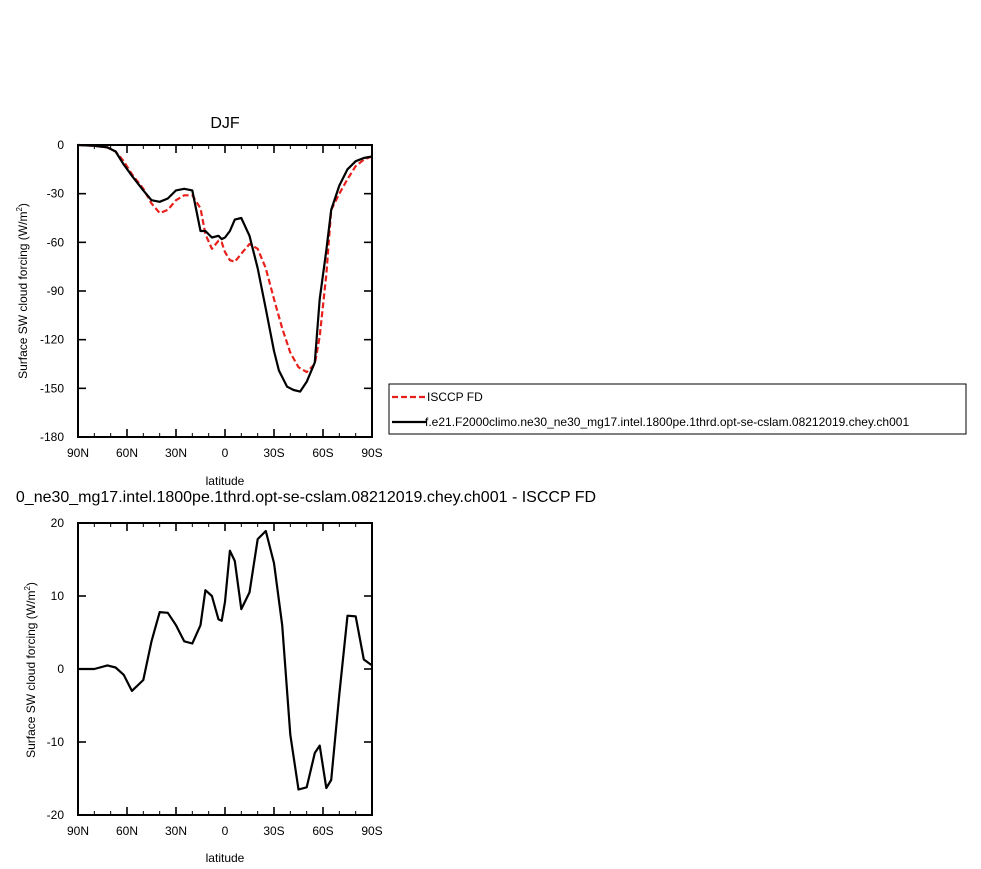 This screenshot has height=869, width=981. I want to click on top-y-axis-label: Surface SW cloud forcing (W/m2), so click(22, 291).